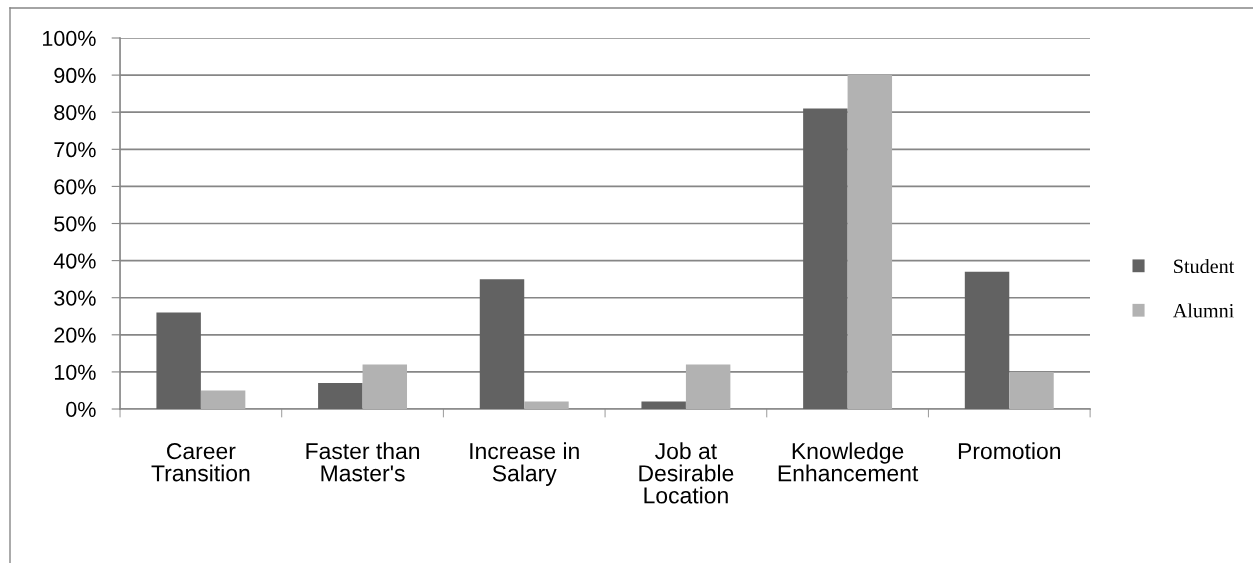 The height and width of the screenshot is (563, 1253). Describe the element at coordinates (686, 473) in the screenshot. I see `x-tick-label: Job at Desirable Location` at that location.